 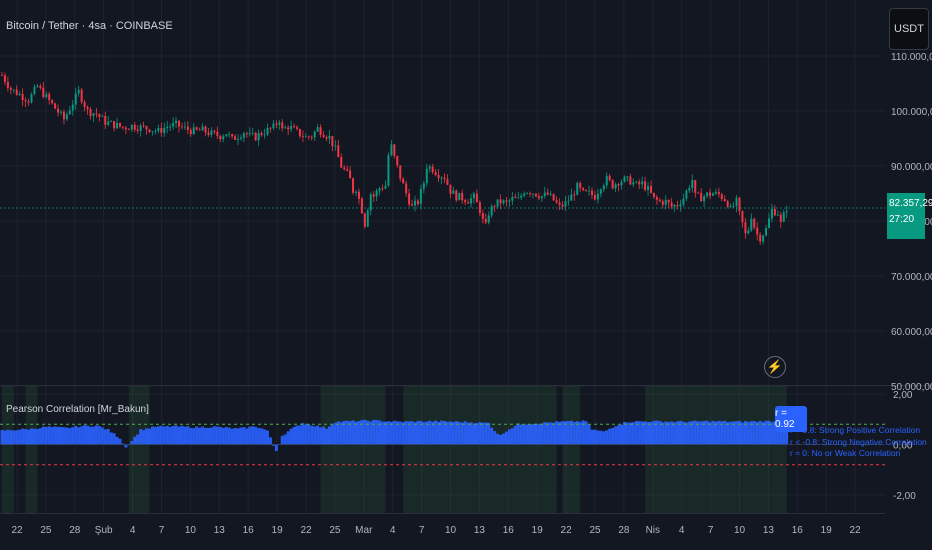 What do you see at coordinates (911, 387) in the screenshot?
I see `price-axis-label: 50.000,00` at bounding box center [911, 387].